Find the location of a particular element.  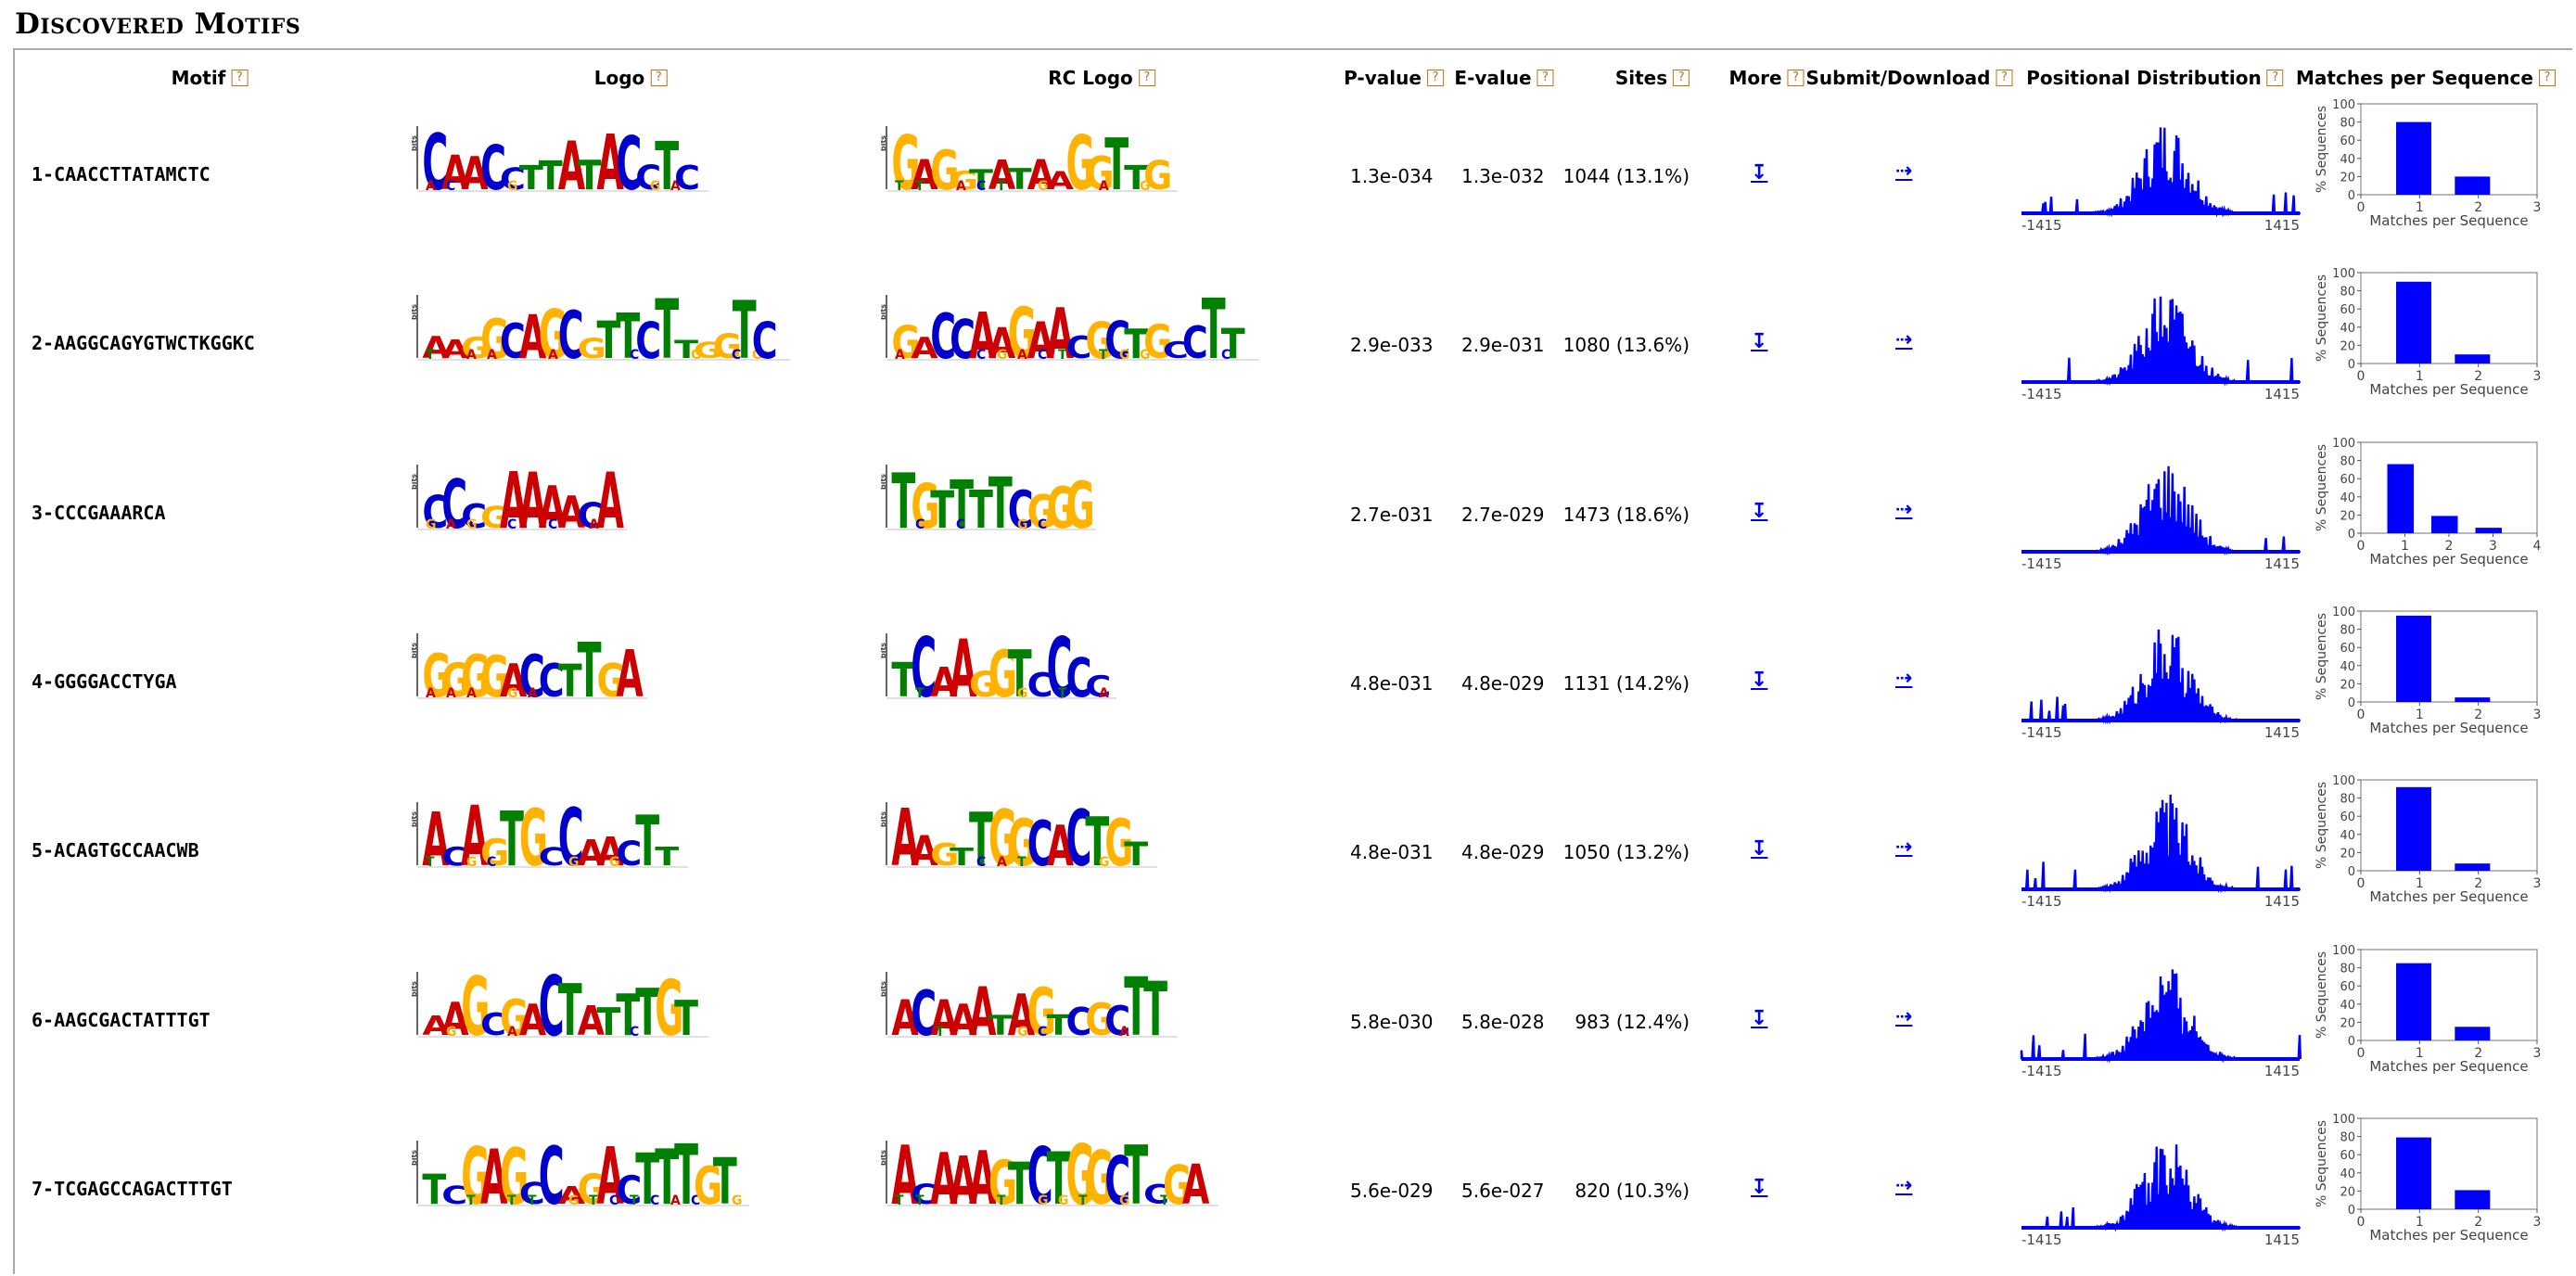

logo-axis-label: bits is located at coordinates (415, 650).